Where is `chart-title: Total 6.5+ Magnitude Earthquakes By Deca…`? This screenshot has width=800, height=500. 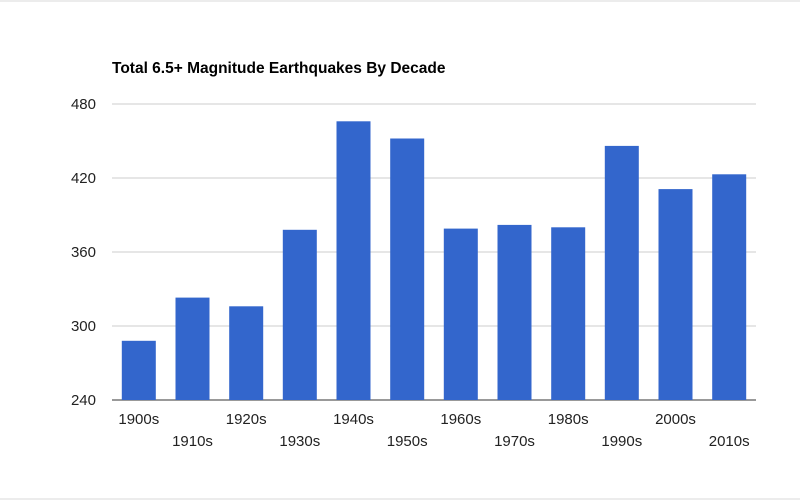
chart-title: Total 6.5+ Magnitude Earthquakes By Deca… is located at coordinates (279, 68).